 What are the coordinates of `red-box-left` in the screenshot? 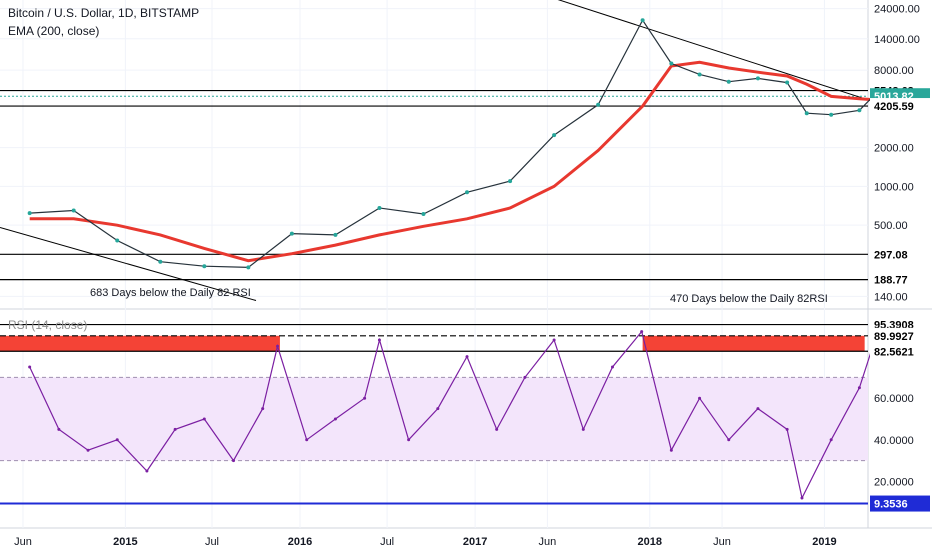 It's located at (140, 343).